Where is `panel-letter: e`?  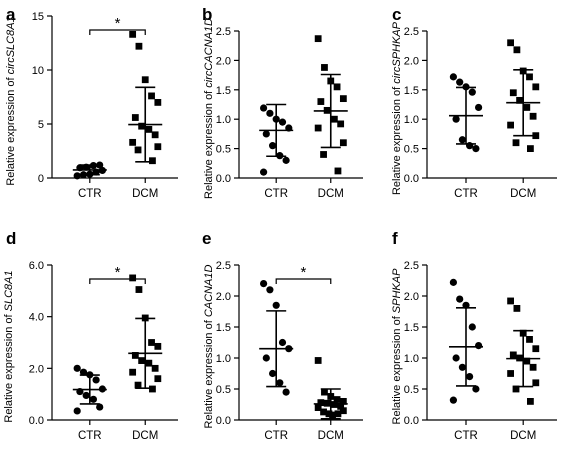
panel-letter: e is located at coordinates (206, 238).